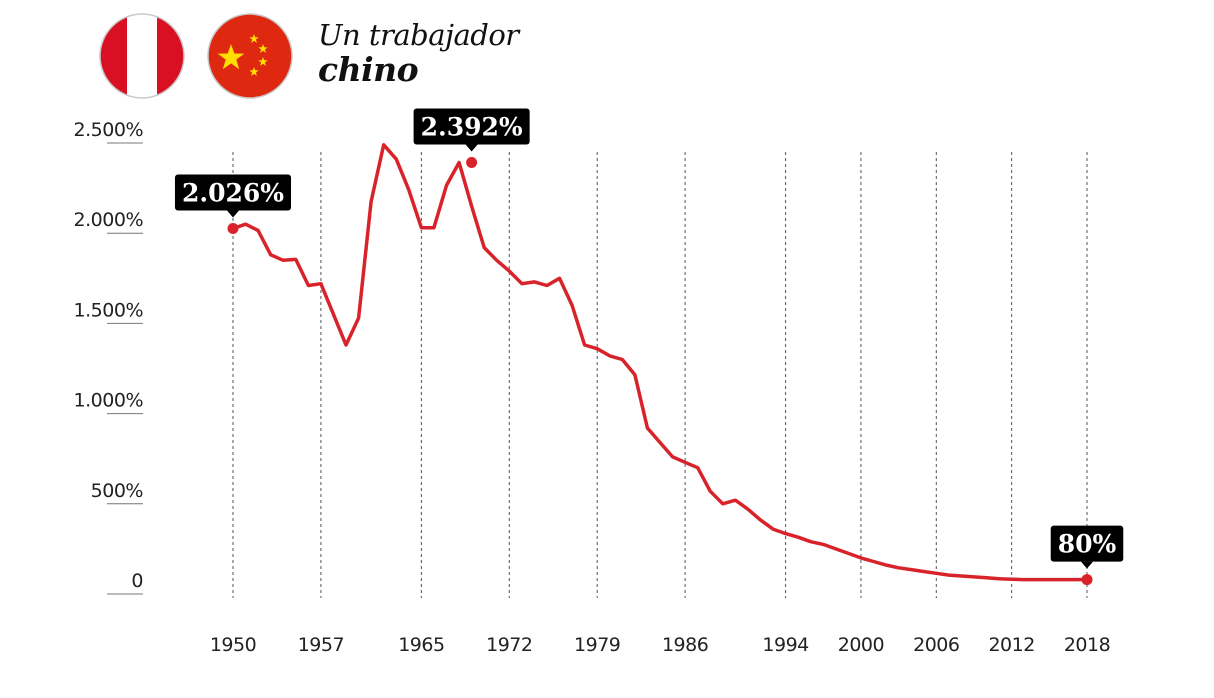 The height and width of the screenshot is (698, 1214). What do you see at coordinates (421, 645) in the screenshot?
I see `x-tick-label: 1965` at bounding box center [421, 645].